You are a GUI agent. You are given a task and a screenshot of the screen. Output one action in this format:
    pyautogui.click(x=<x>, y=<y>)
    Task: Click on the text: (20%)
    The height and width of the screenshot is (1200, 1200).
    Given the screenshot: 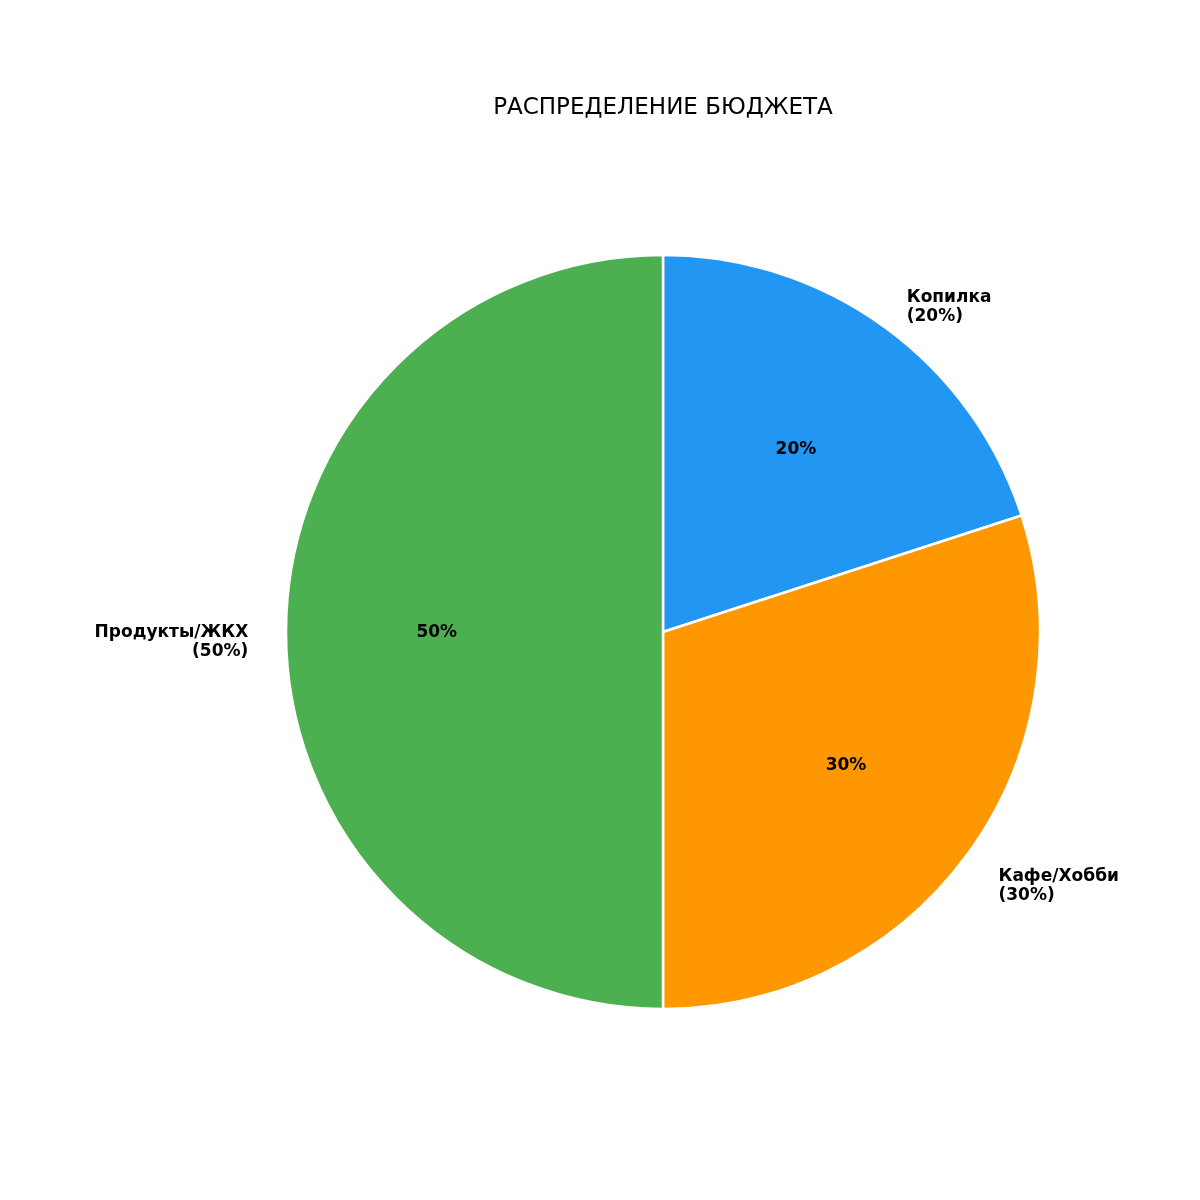 What is the action you would take?
    pyautogui.click(x=934, y=314)
    